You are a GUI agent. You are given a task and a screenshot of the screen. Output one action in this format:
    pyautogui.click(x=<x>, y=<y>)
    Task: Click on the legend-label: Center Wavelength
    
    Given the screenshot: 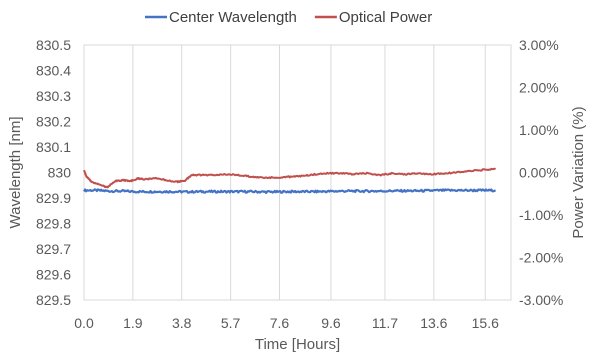 What is the action you would take?
    pyautogui.click(x=233, y=17)
    